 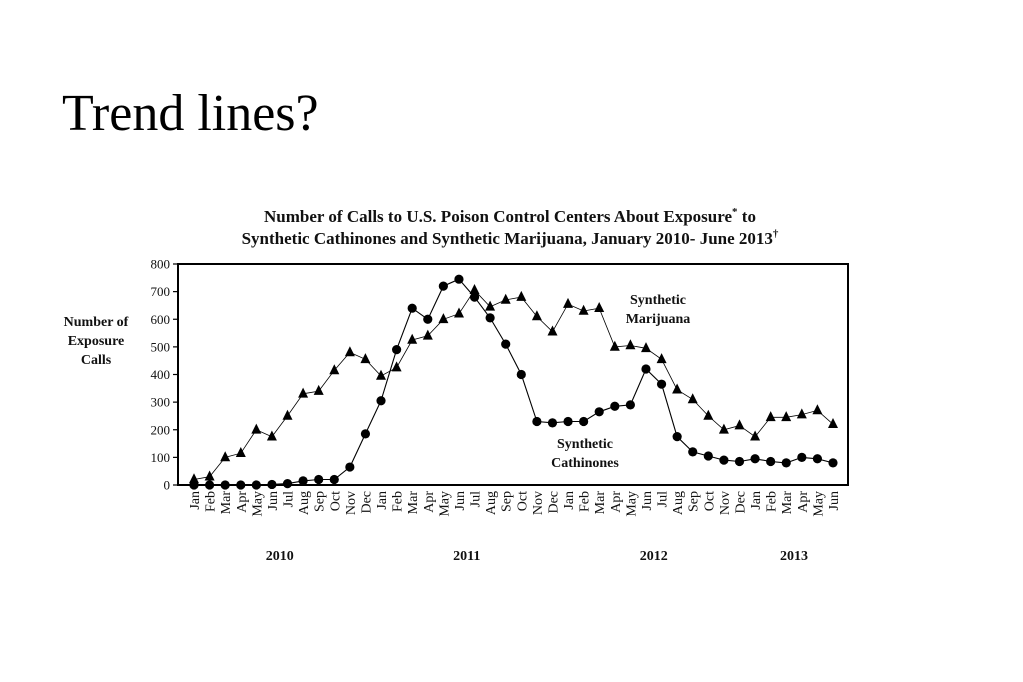 I want to click on y-tick-label: 200, so click(x=161, y=429).